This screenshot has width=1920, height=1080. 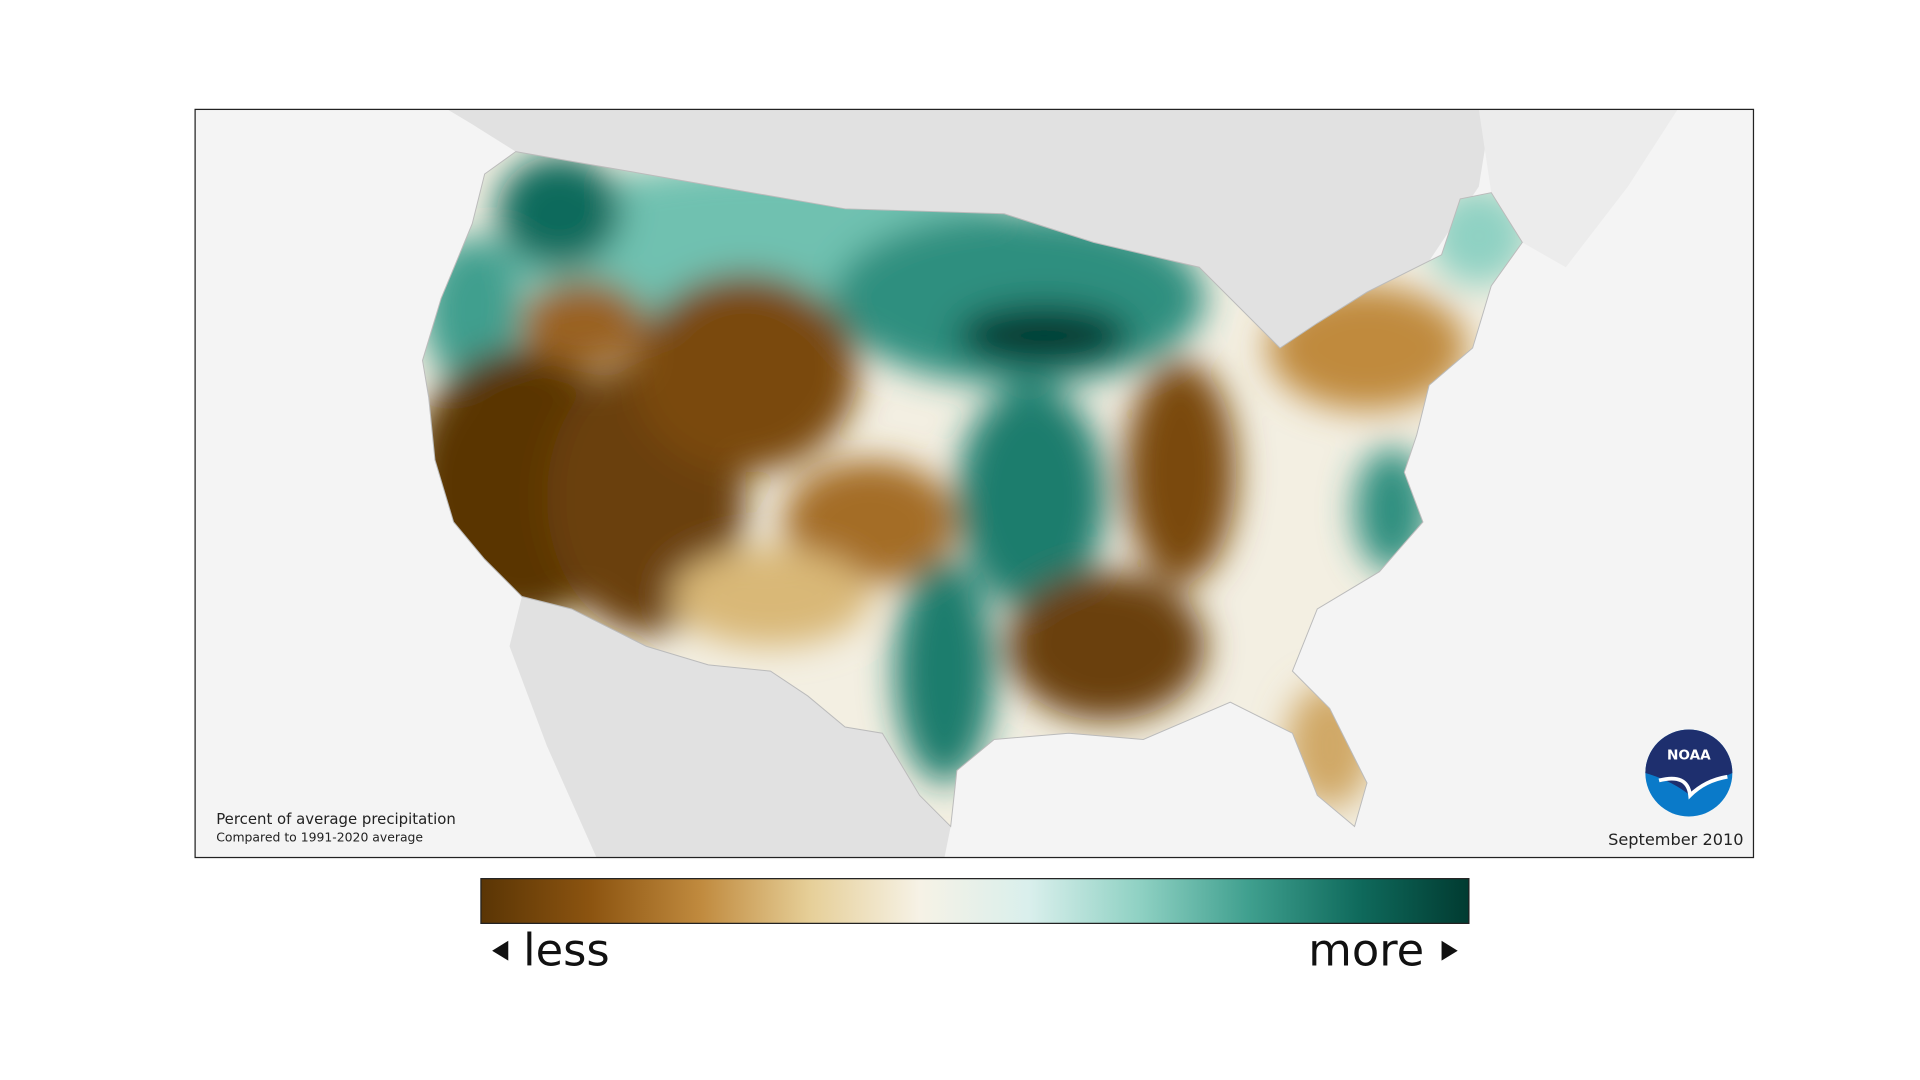 What do you see at coordinates (500, 950) in the screenshot?
I see `less-arrow` at bounding box center [500, 950].